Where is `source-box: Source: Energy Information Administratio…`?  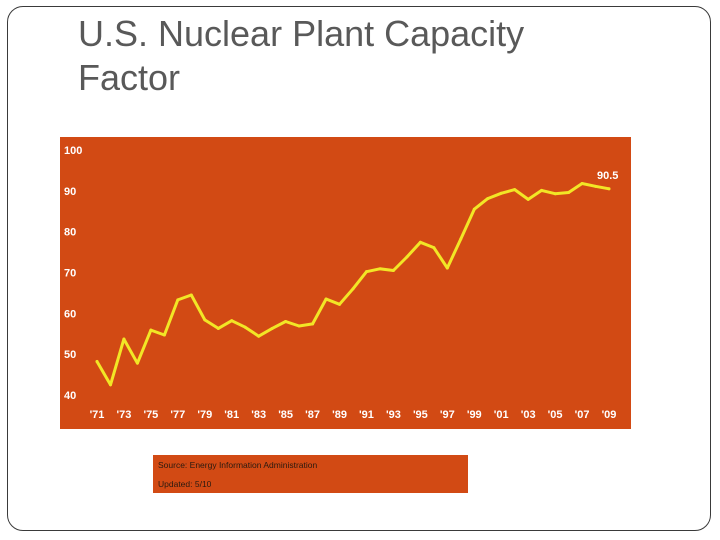
source-box: Source: Energy Information Administratio… is located at coordinates (310, 474).